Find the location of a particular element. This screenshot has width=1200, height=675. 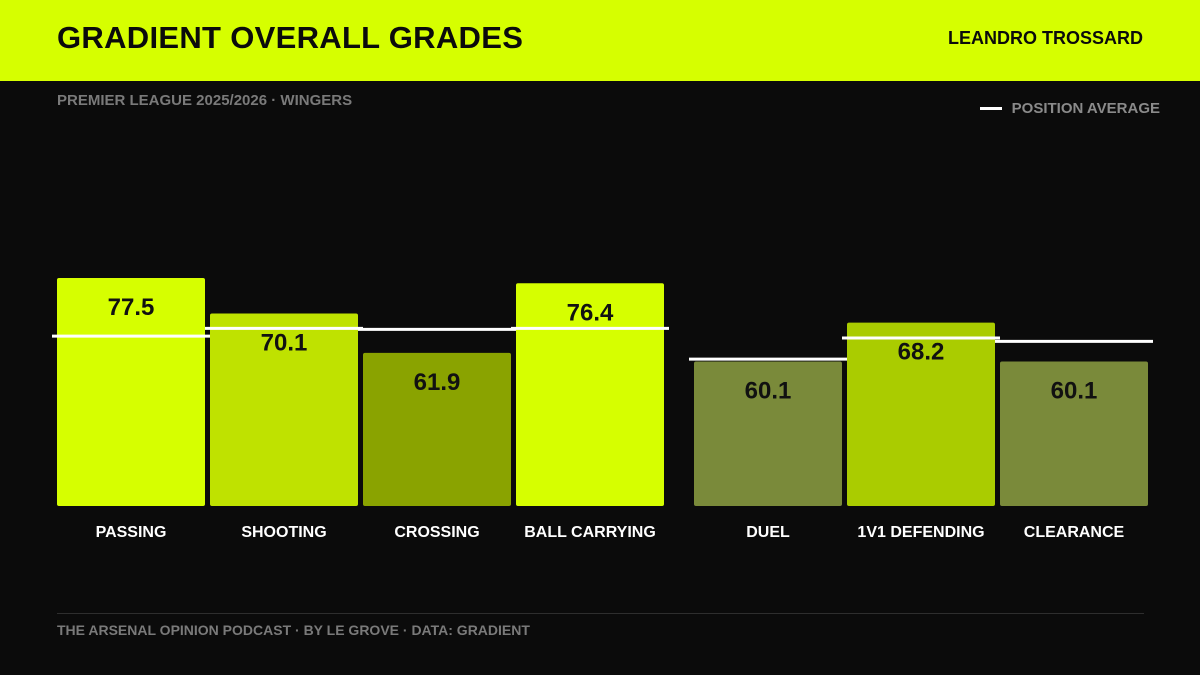

bar-ball-carrying is located at coordinates (590, 394).